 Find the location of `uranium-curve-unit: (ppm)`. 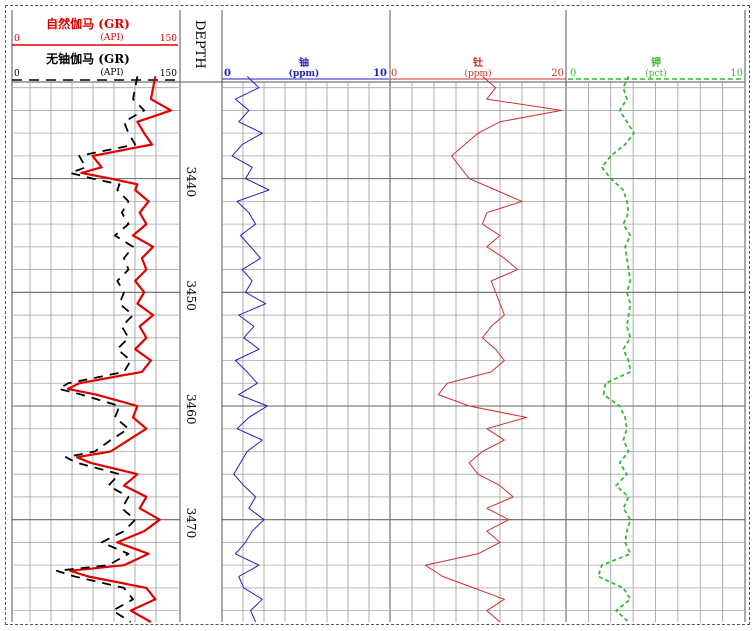

uranium-curve-unit: (ppm) is located at coordinates (304, 73).